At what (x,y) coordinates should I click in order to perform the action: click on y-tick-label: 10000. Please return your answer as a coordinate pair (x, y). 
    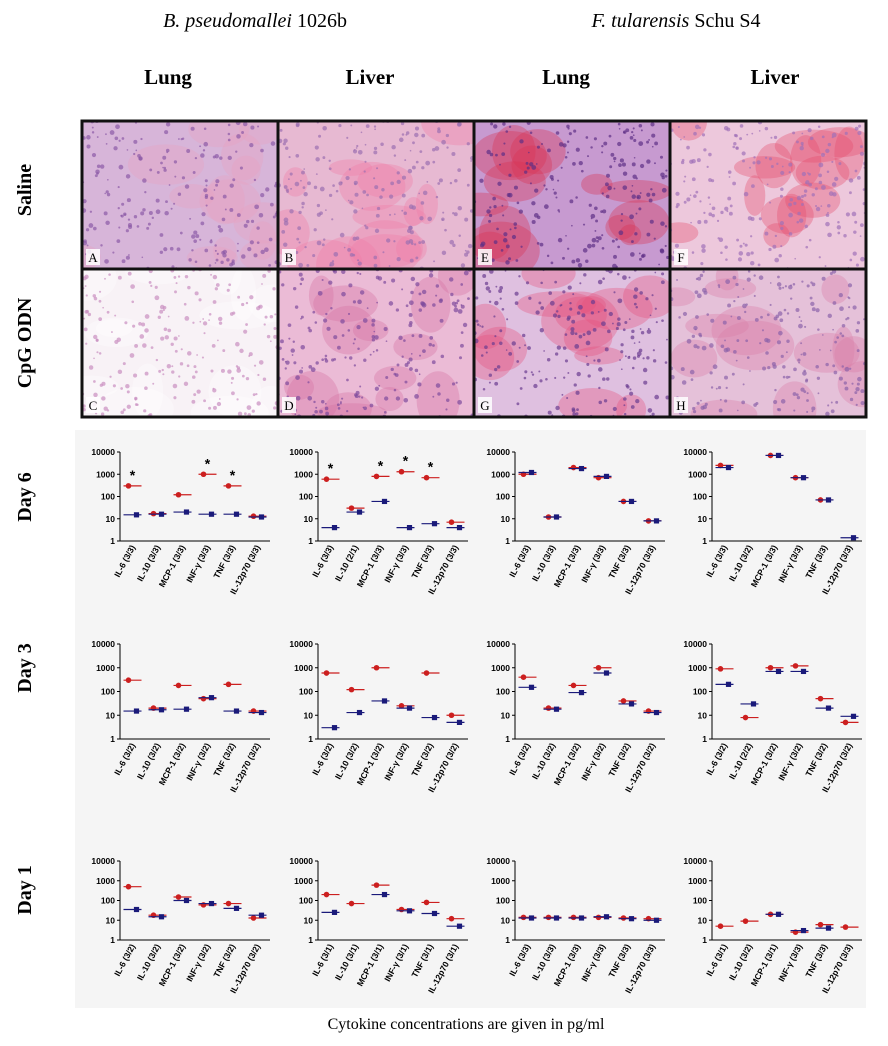
    Looking at the image, I should click on (103, 452).